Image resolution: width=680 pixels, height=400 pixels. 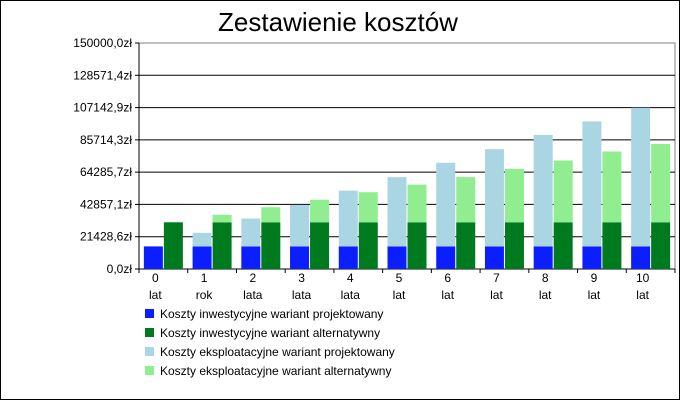 What do you see at coordinates (350, 278) in the screenshot?
I see `x-tick-label-number: 4` at bounding box center [350, 278].